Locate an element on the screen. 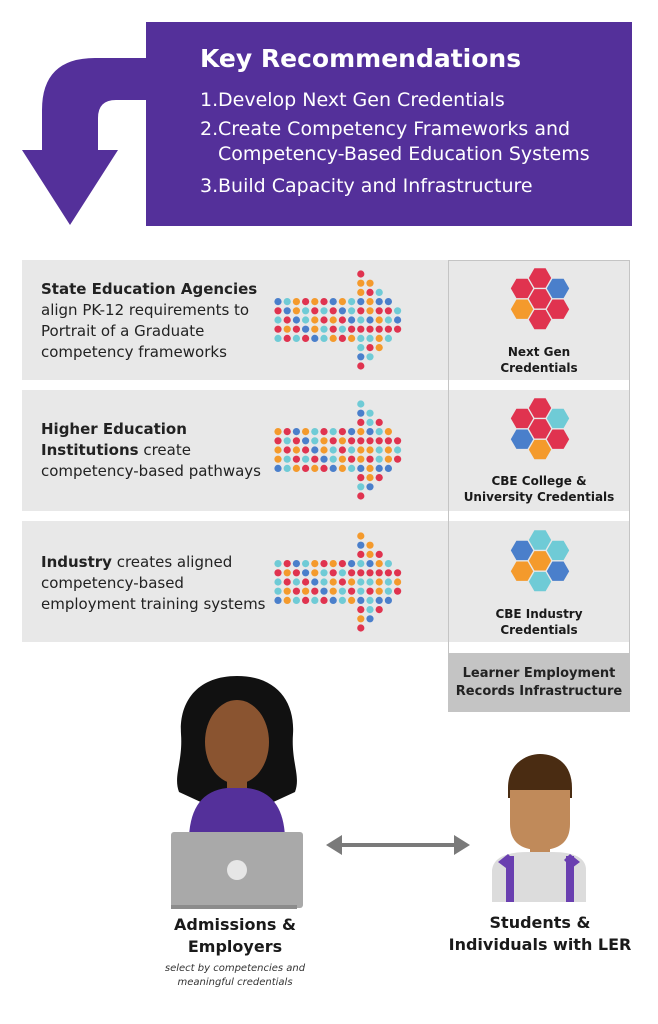 The height and width of the screenshot is (1024, 658). students-label: Students & Individuals with LER is located at coordinates (540, 933).